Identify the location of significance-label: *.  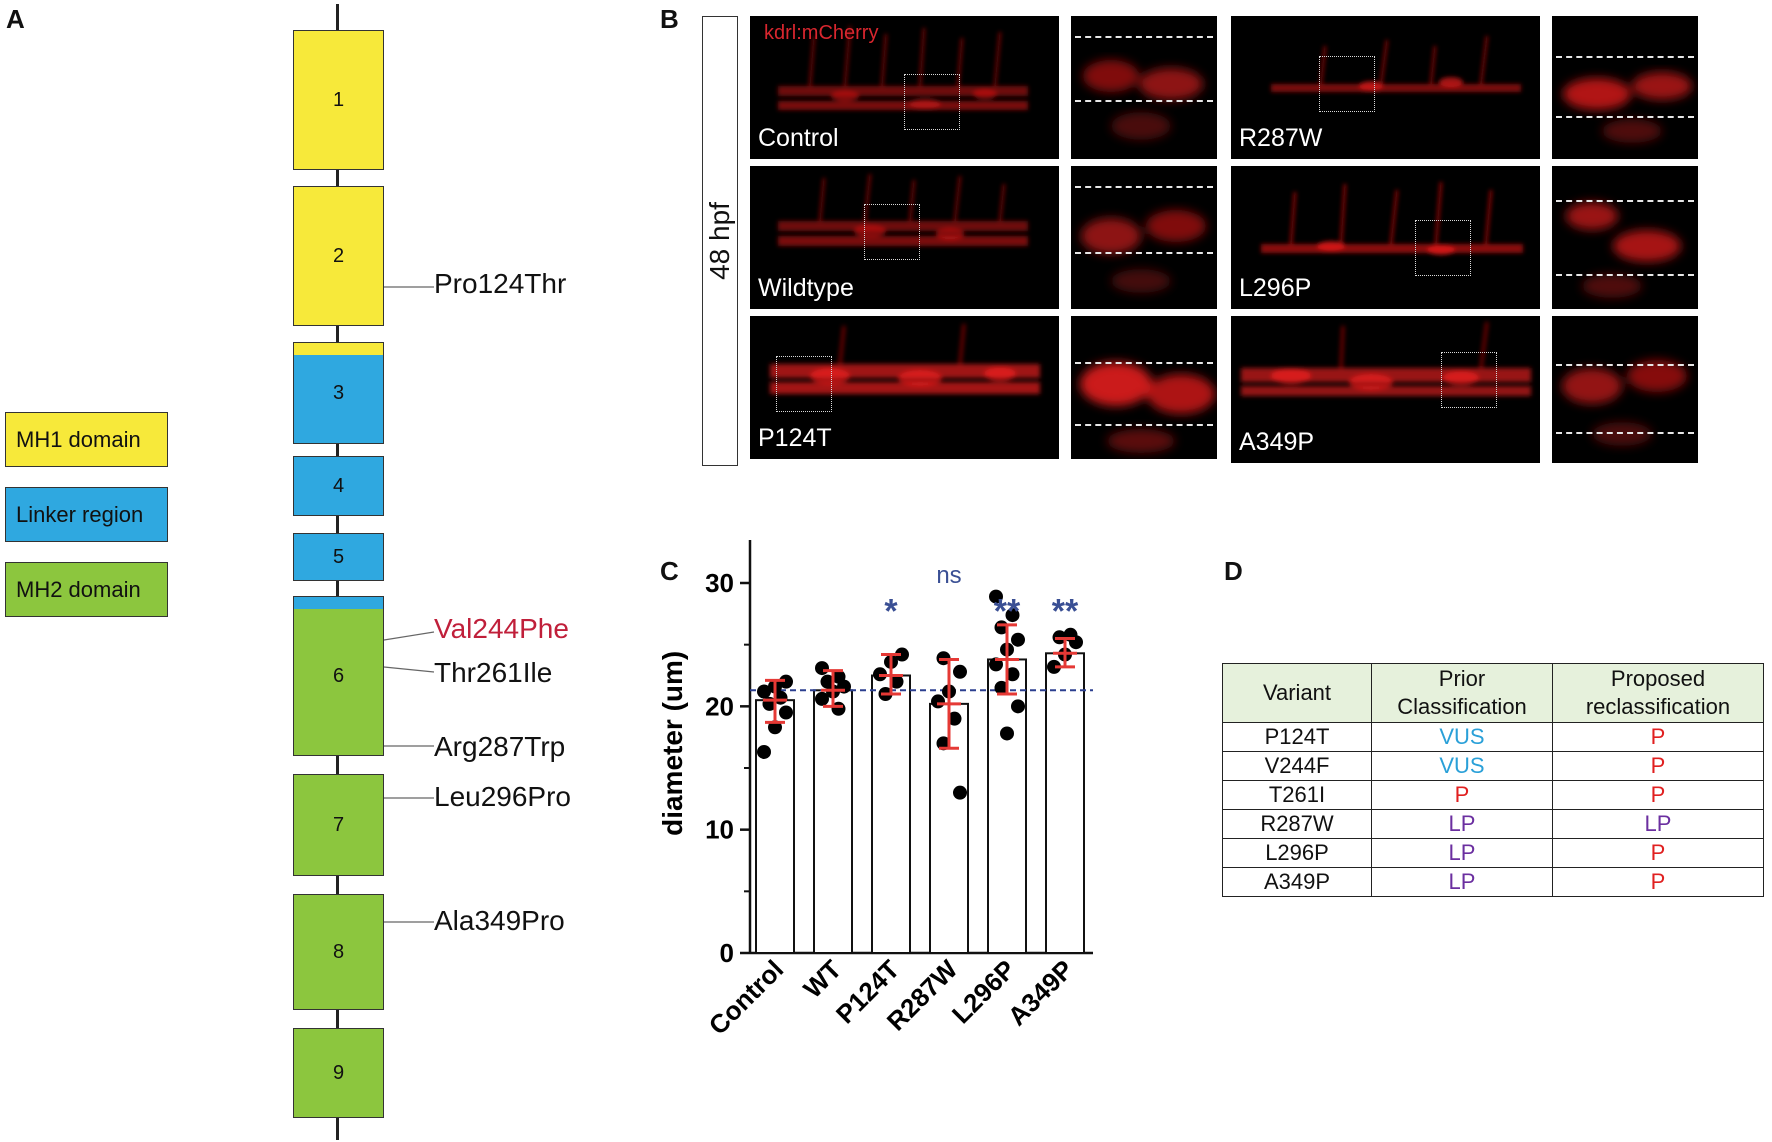
(891, 611).